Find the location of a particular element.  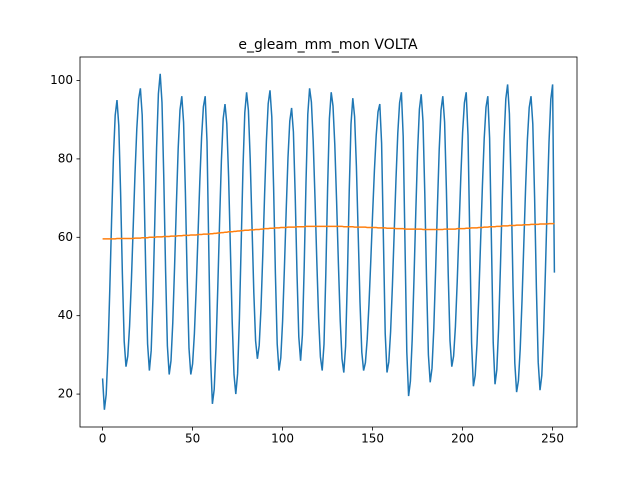

x-tick-label: 0 is located at coordinates (103, 439).